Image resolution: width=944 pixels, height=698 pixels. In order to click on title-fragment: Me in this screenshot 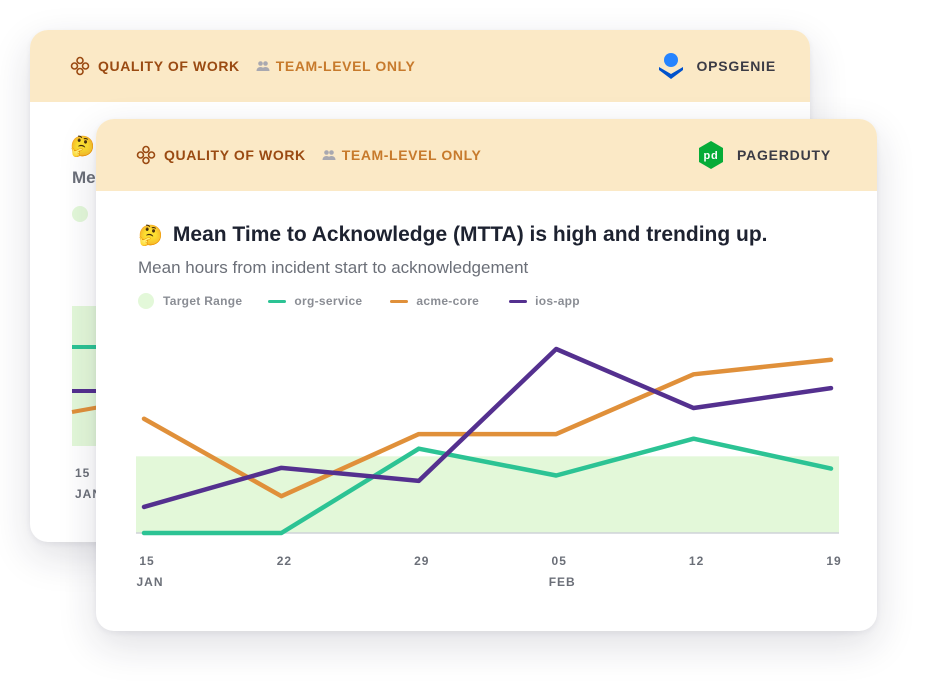, I will do `click(84, 177)`.